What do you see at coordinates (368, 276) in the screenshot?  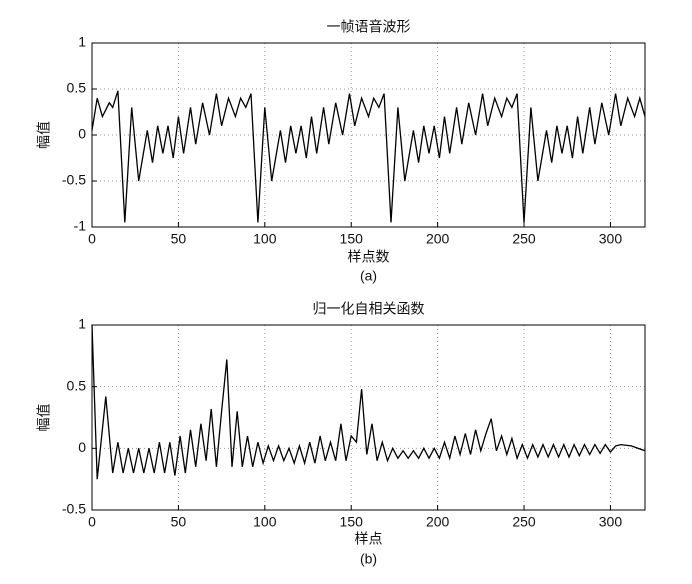 I see `caption: (a)` at bounding box center [368, 276].